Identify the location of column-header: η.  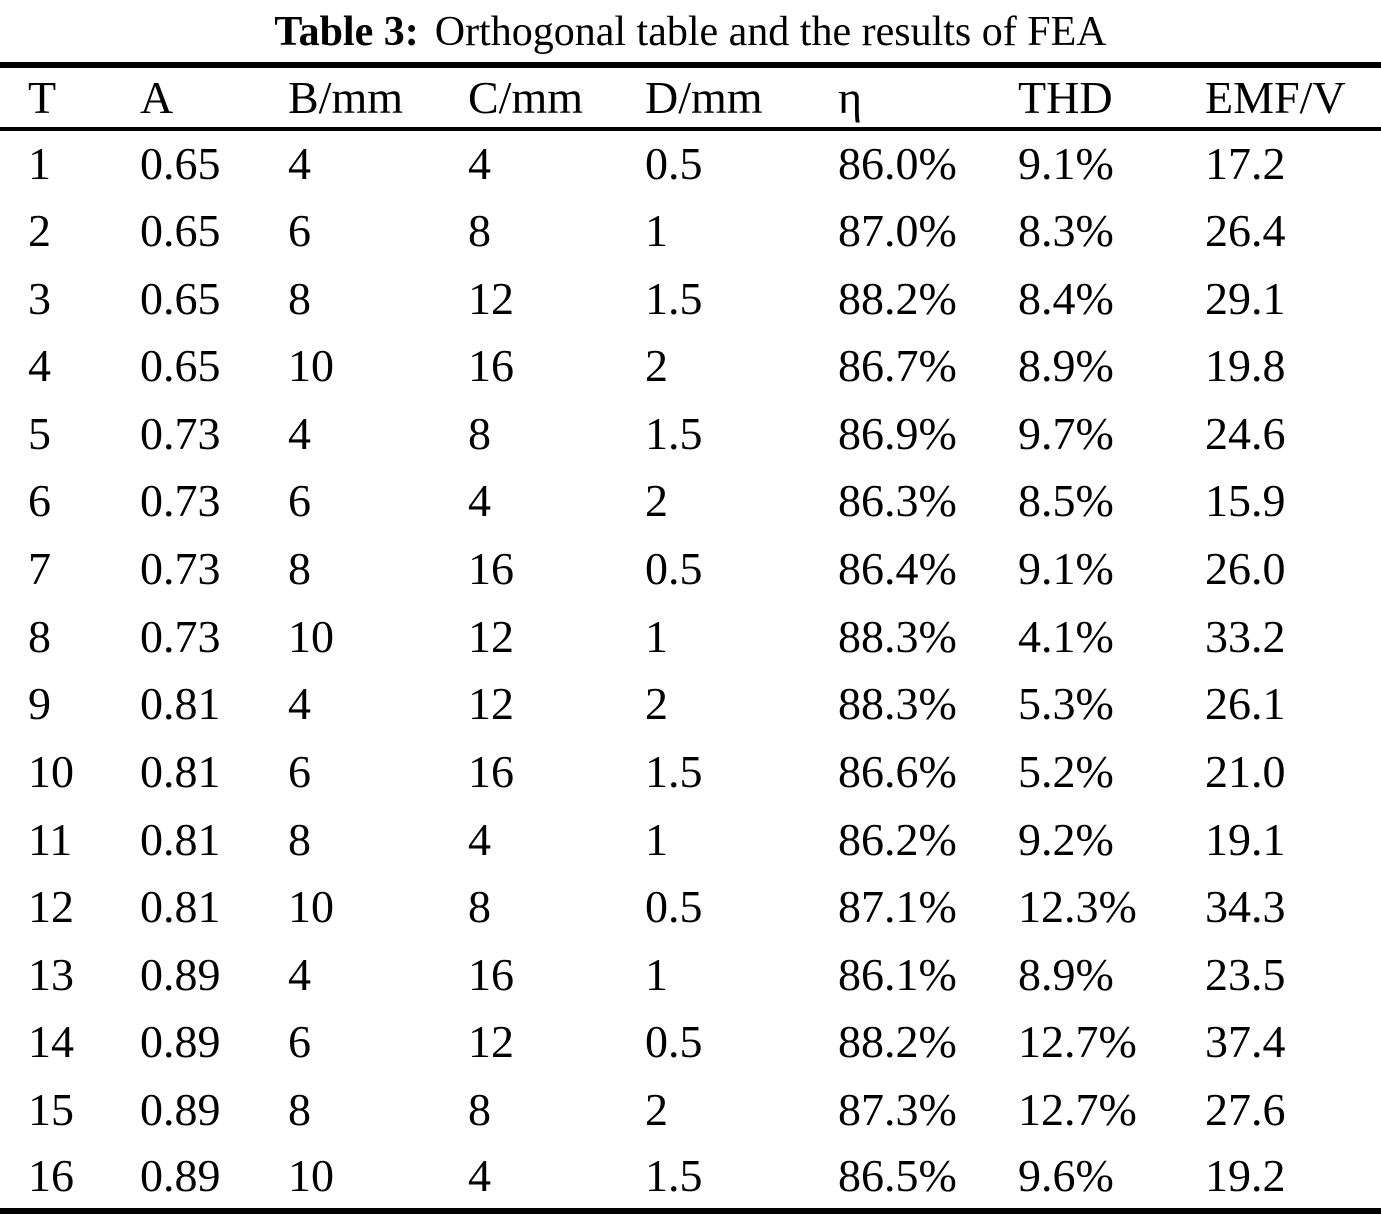
(850, 97).